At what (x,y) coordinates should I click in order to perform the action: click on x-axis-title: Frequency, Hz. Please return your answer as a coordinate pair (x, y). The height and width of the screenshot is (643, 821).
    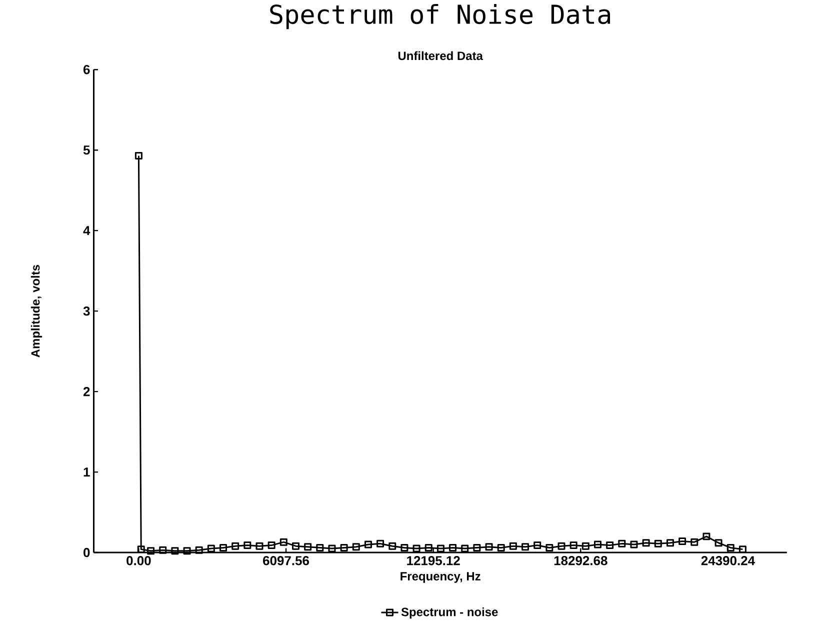
    Looking at the image, I should click on (440, 577).